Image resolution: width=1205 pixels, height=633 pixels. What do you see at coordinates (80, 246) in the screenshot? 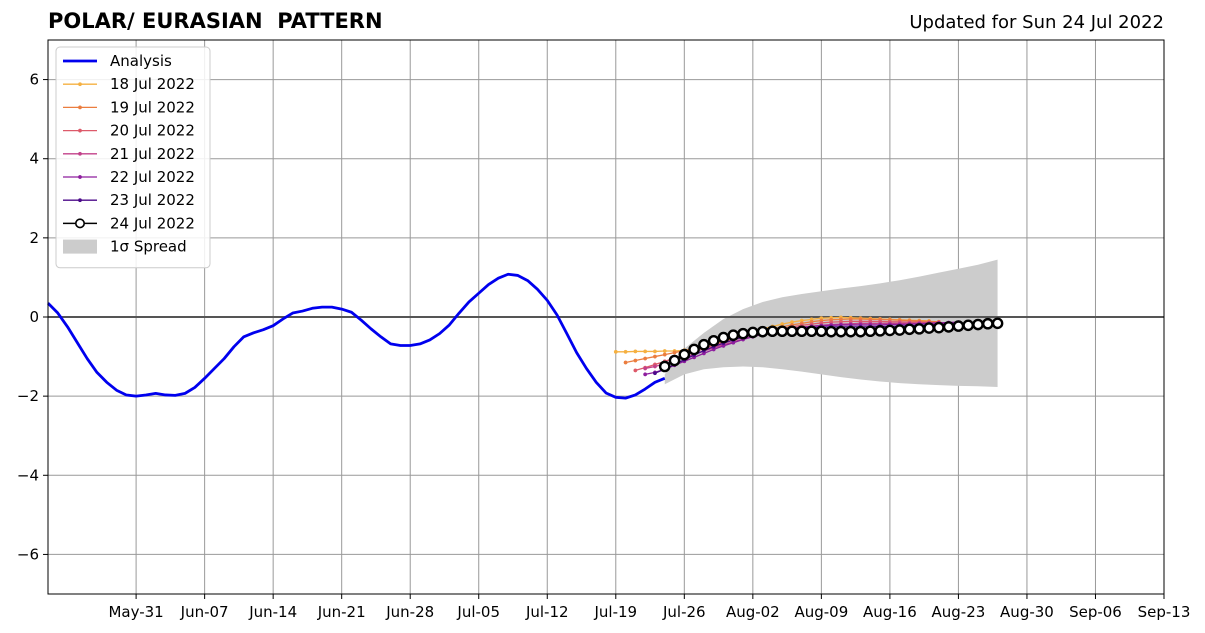
I see `legend-swatch-spread` at bounding box center [80, 246].